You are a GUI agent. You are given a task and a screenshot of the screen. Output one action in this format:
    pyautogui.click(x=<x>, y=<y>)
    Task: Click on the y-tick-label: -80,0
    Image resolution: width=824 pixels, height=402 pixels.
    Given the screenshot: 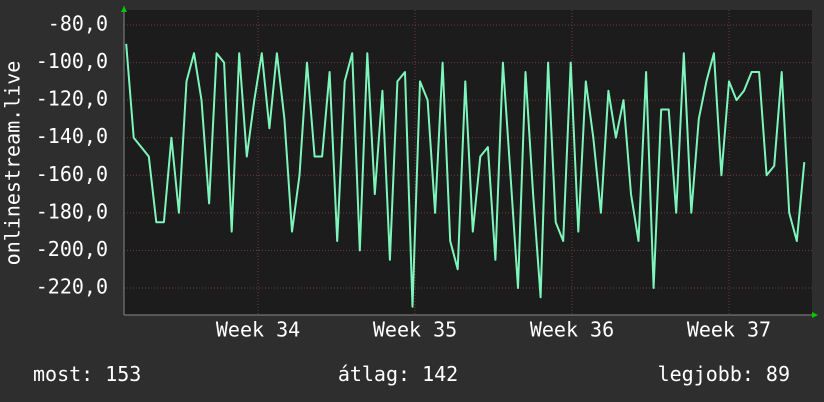 What is the action you would take?
    pyautogui.click(x=78, y=24)
    